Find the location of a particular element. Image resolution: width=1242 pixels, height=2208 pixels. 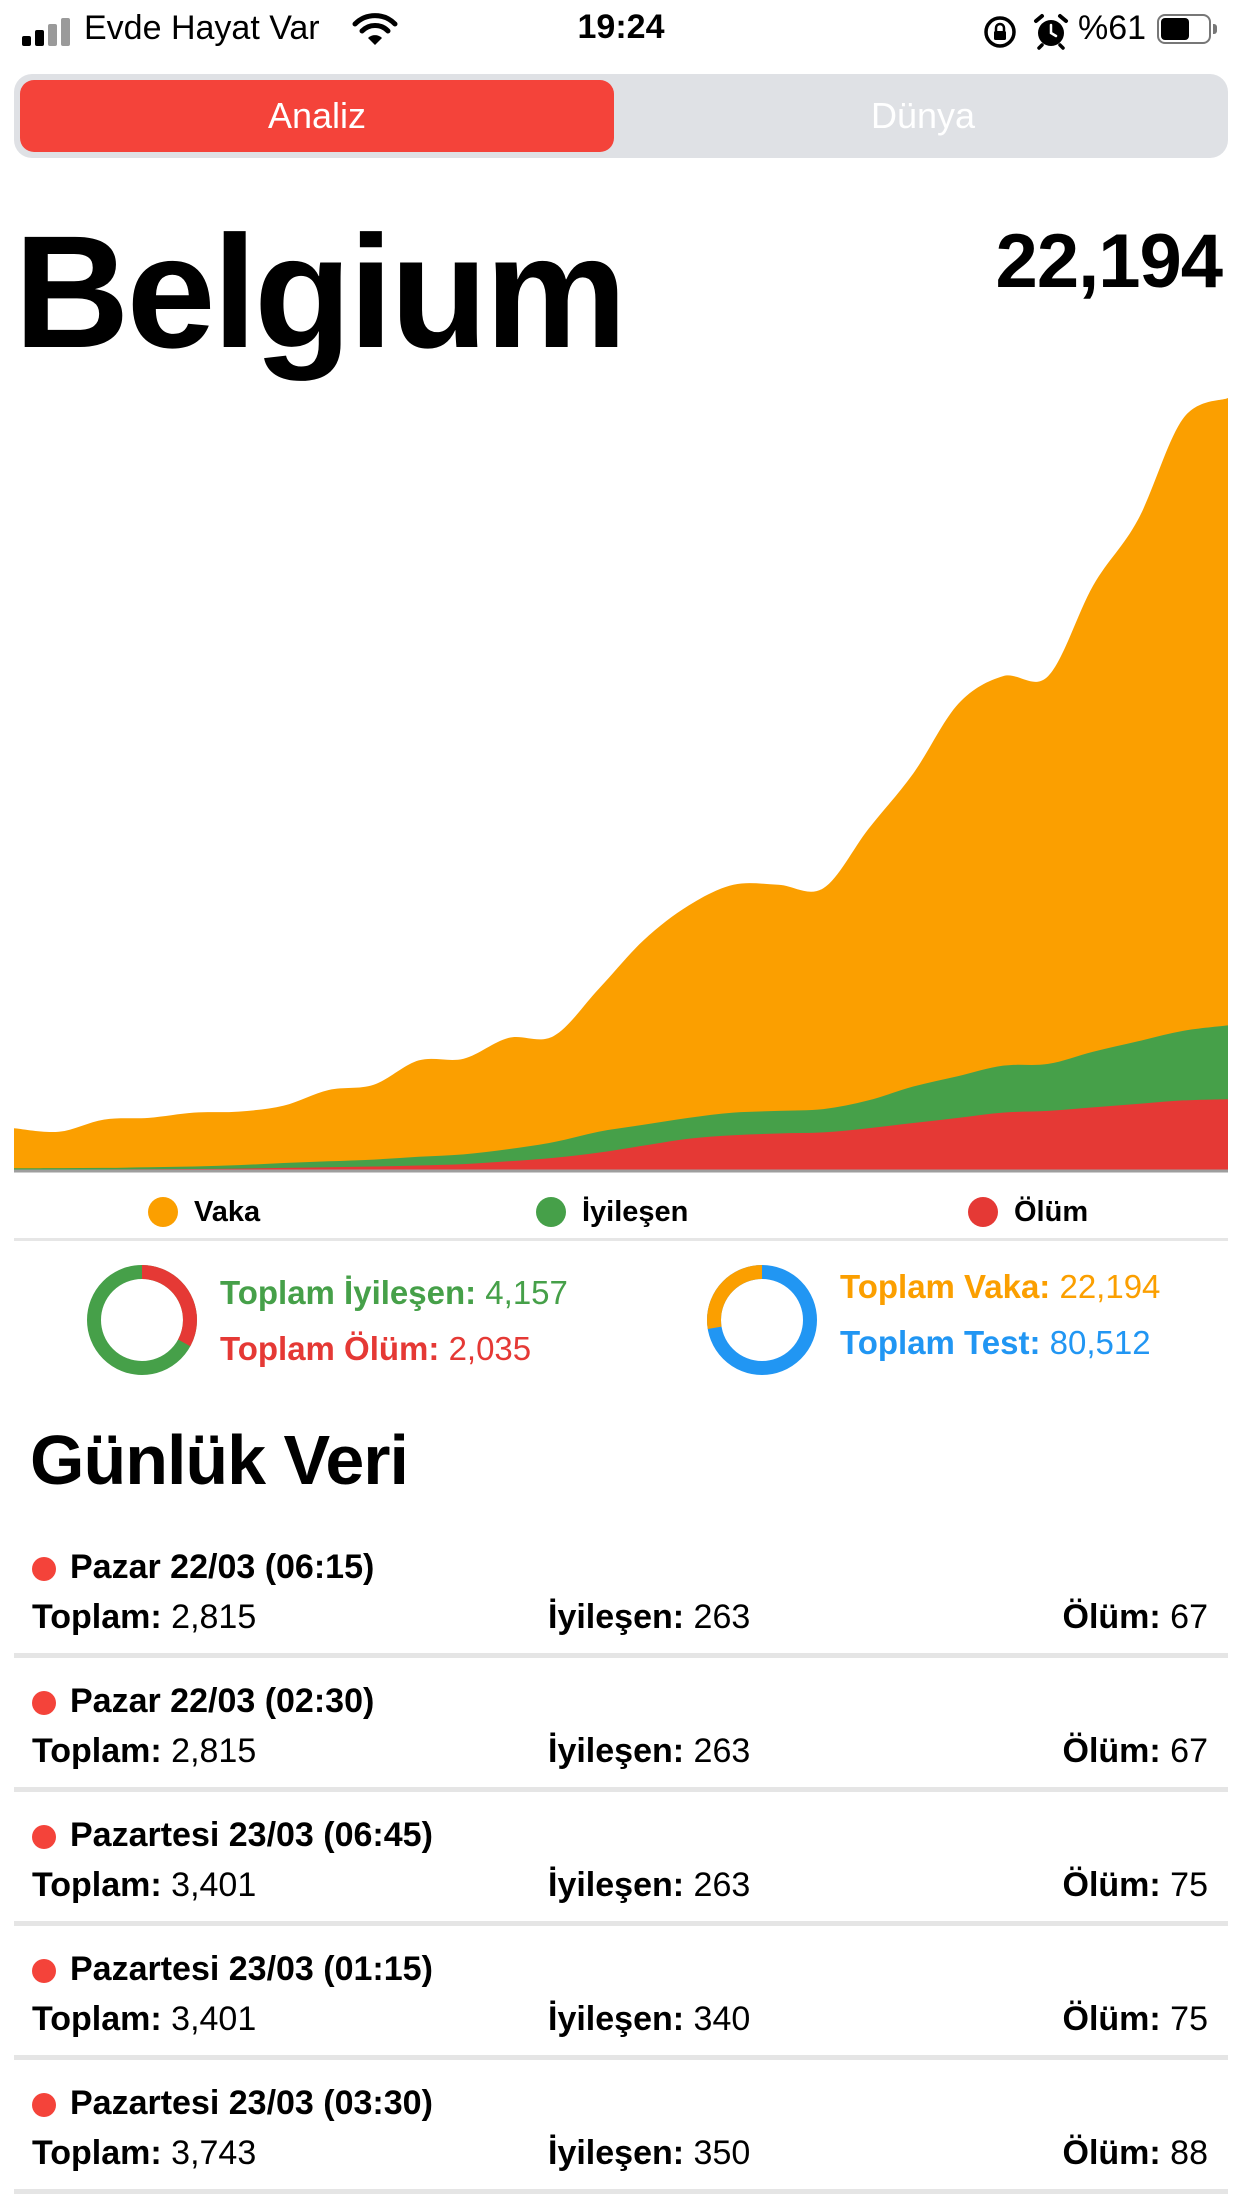

legend-iyilesen: İyileşen is located at coordinates (612, 1212).